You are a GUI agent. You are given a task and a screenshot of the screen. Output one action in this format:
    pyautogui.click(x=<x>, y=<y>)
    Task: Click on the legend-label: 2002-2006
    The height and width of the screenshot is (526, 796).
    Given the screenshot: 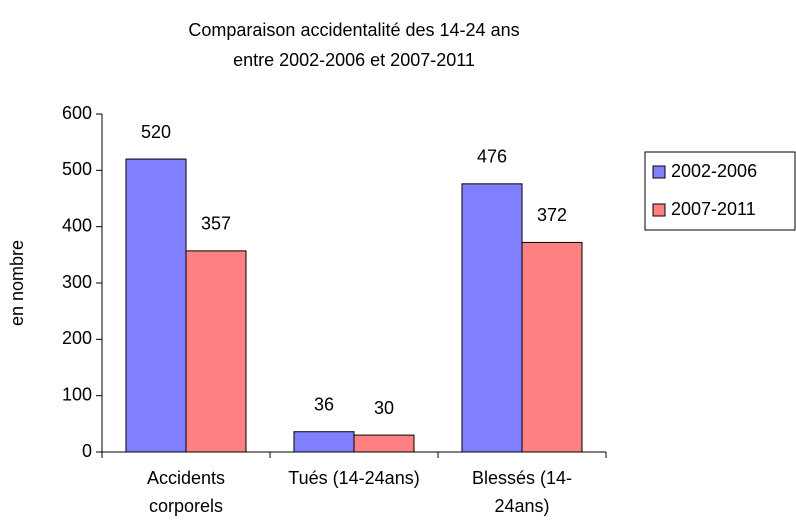 What is the action you would take?
    pyautogui.click(x=714, y=171)
    